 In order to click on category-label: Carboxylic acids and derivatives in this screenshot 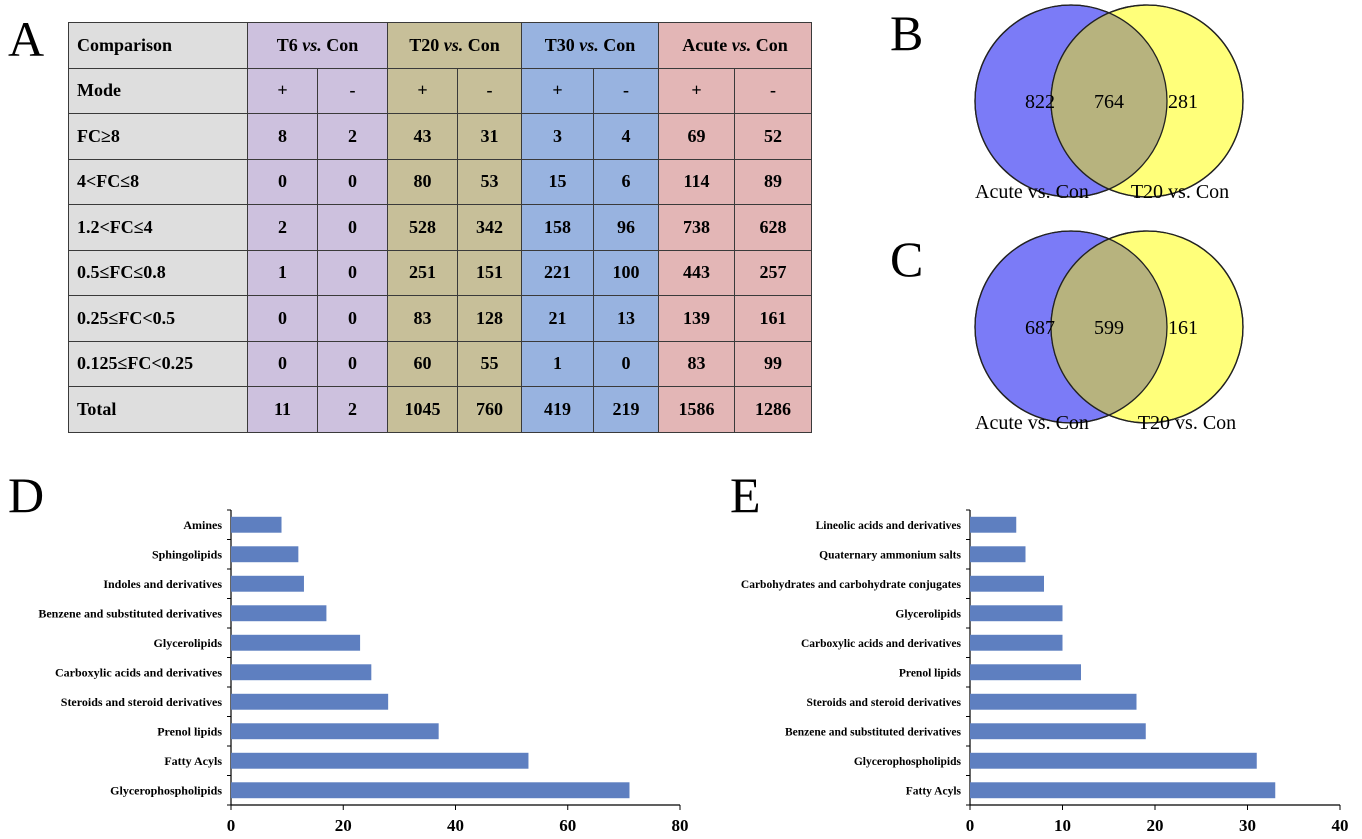, I will do `click(138, 672)`.